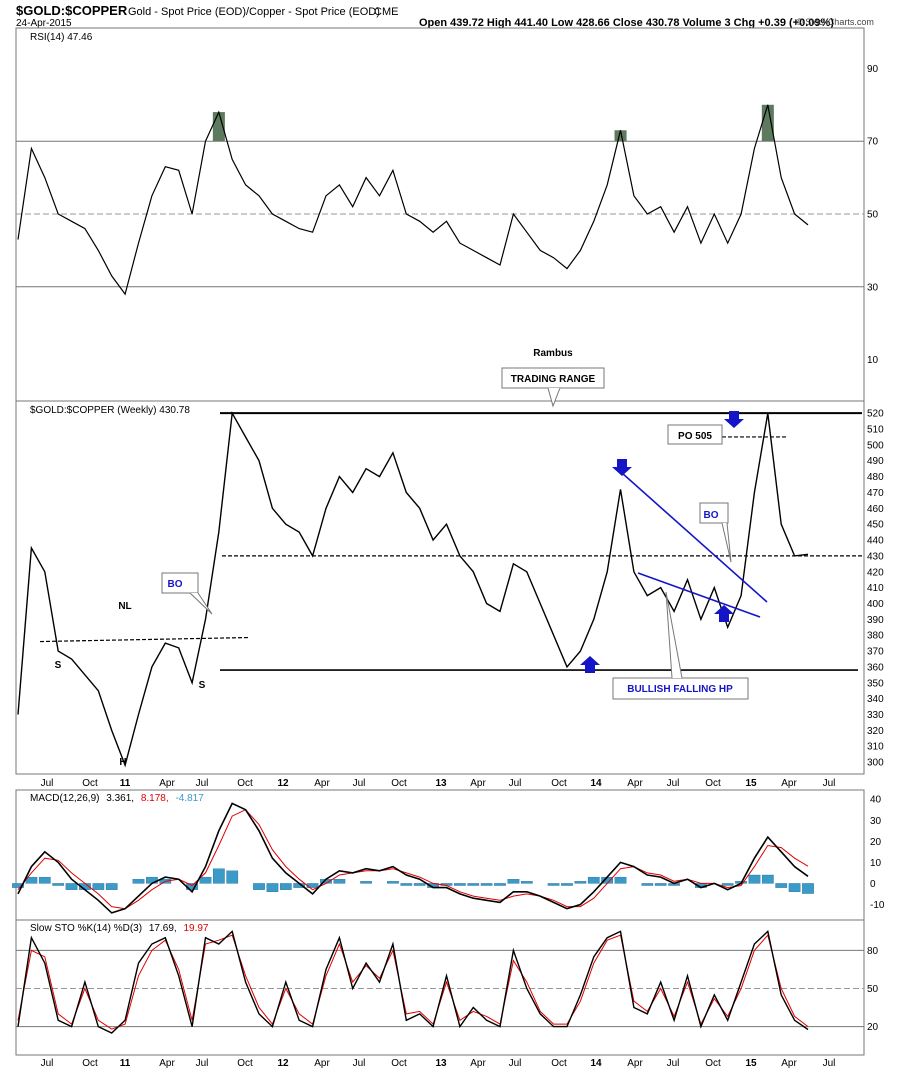 Image resolution: width=900 pixels, height=1069 pixels. I want to click on x-axis-label: 11, so click(125, 783).